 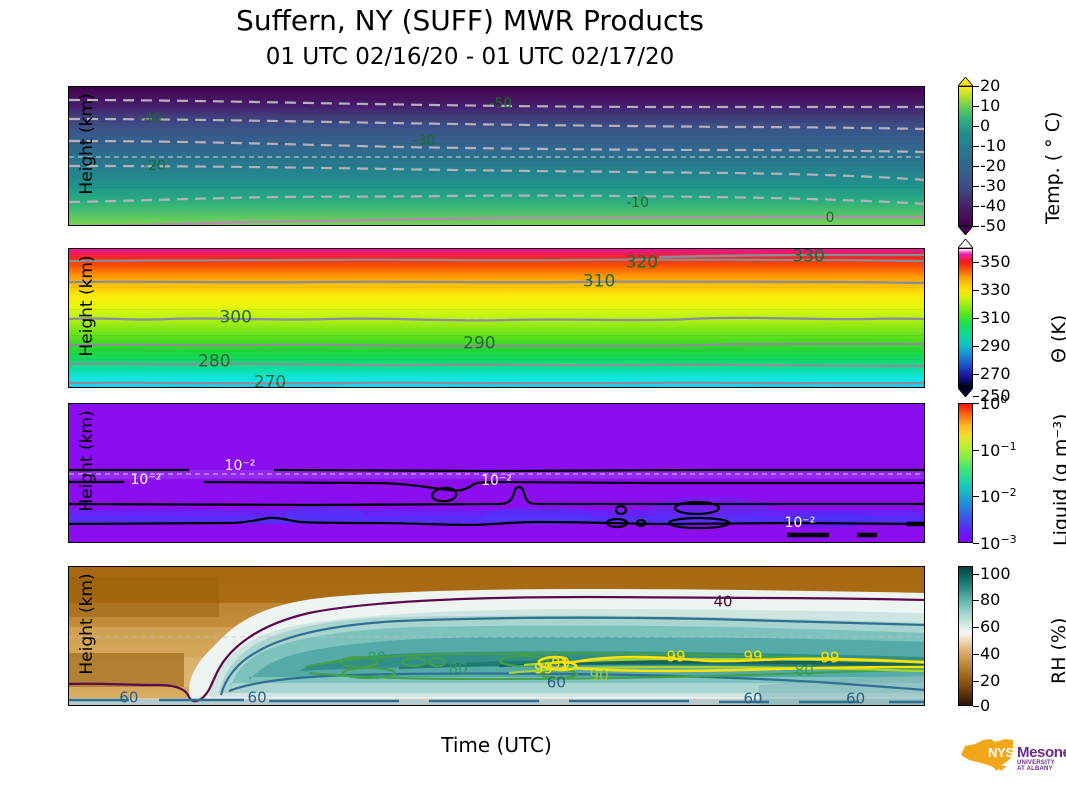 What do you see at coordinates (985, 705) in the screenshot?
I see `cb-rh-tick: 0` at bounding box center [985, 705].